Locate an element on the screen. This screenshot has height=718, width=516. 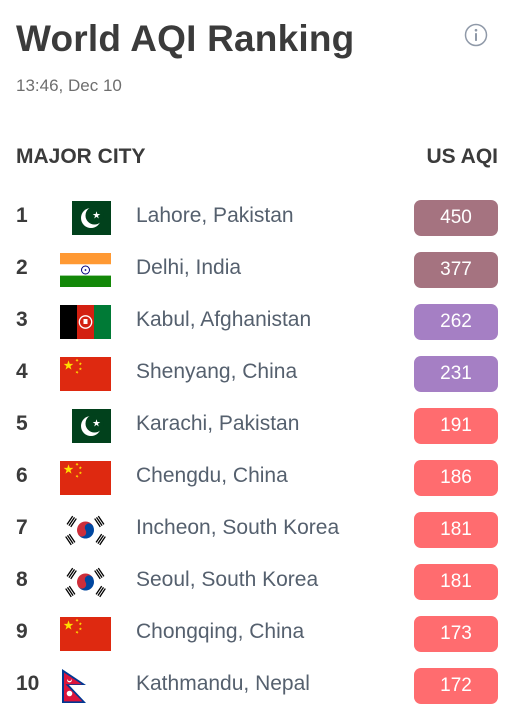
afghanistan-flag-icon is located at coordinates (85, 322).